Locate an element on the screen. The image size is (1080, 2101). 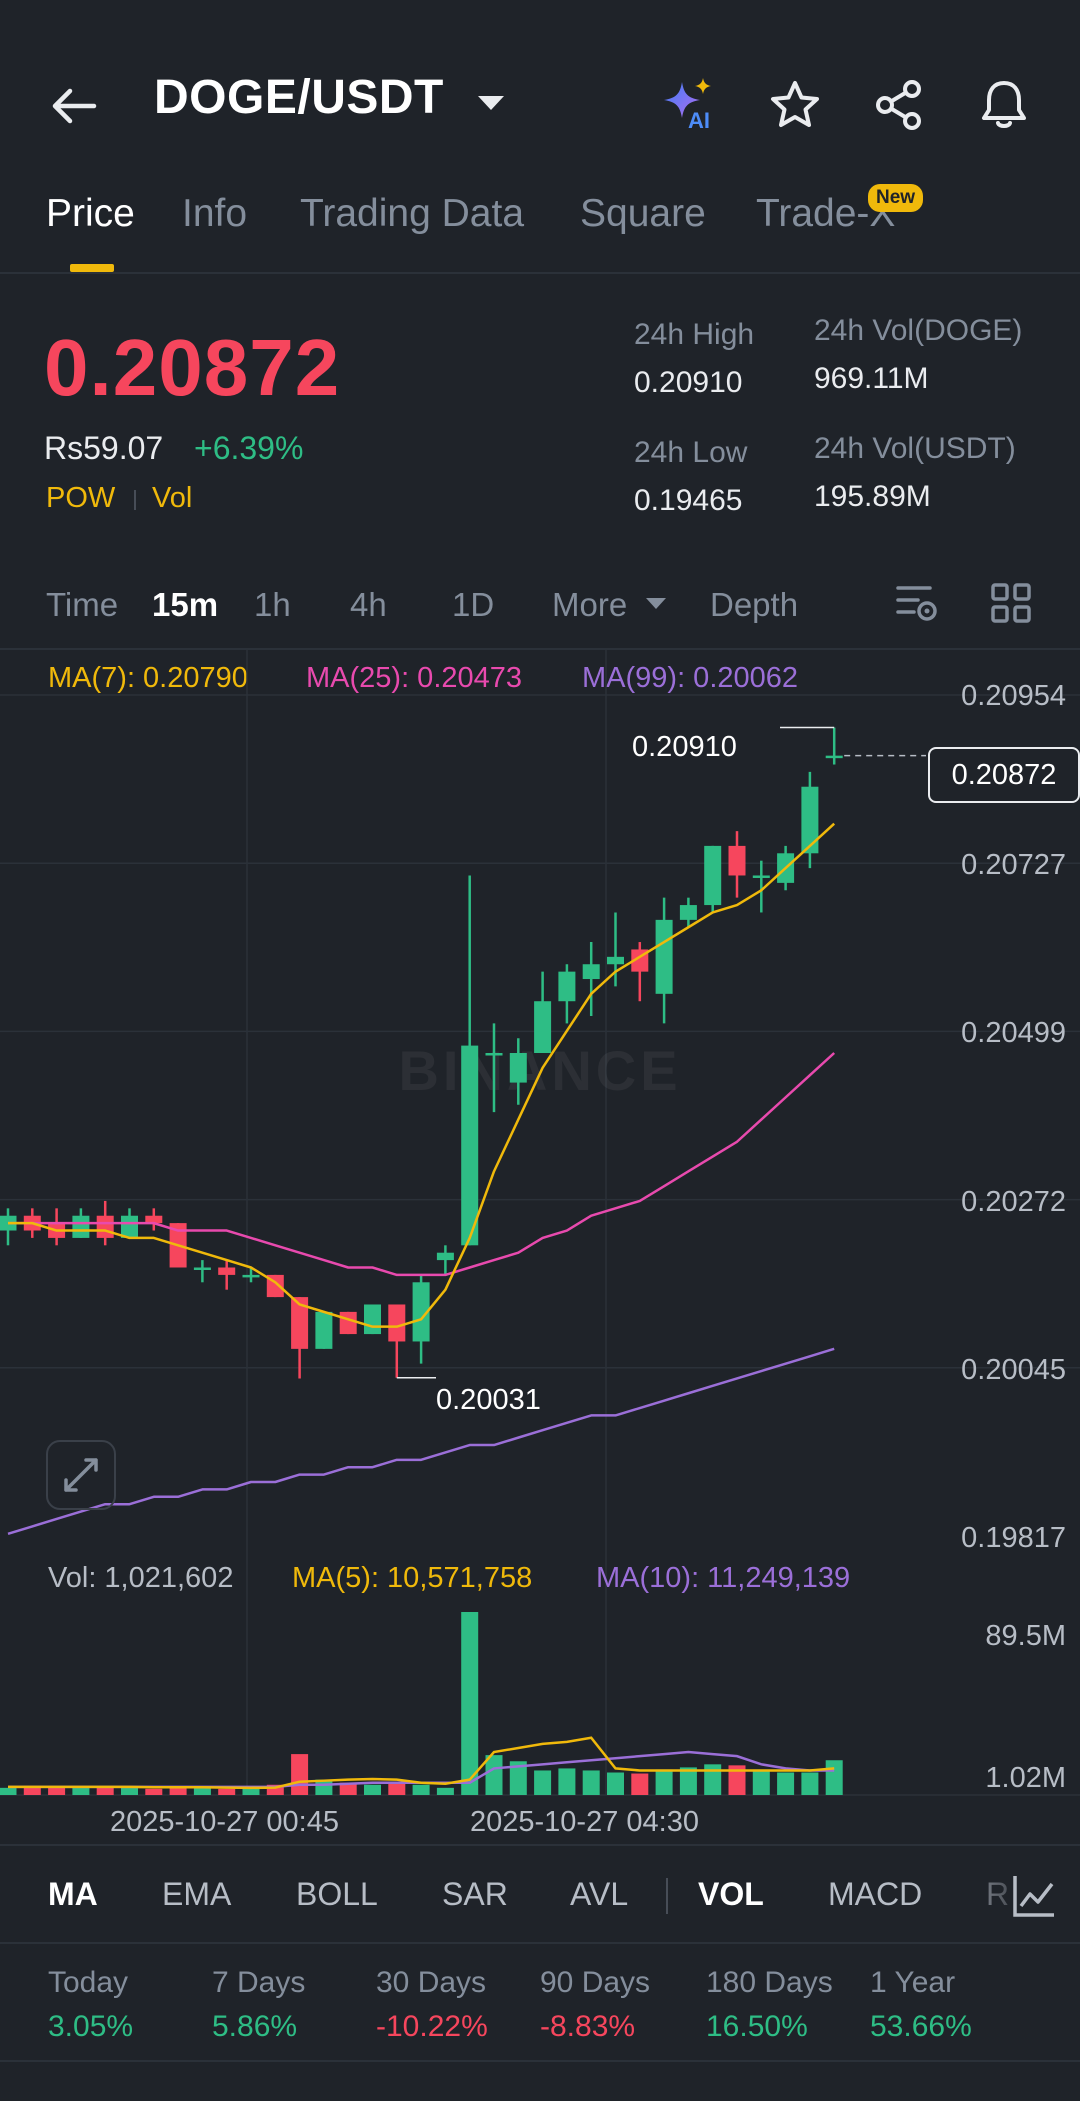
low-label: 24h Low is located at coordinates (691, 452).